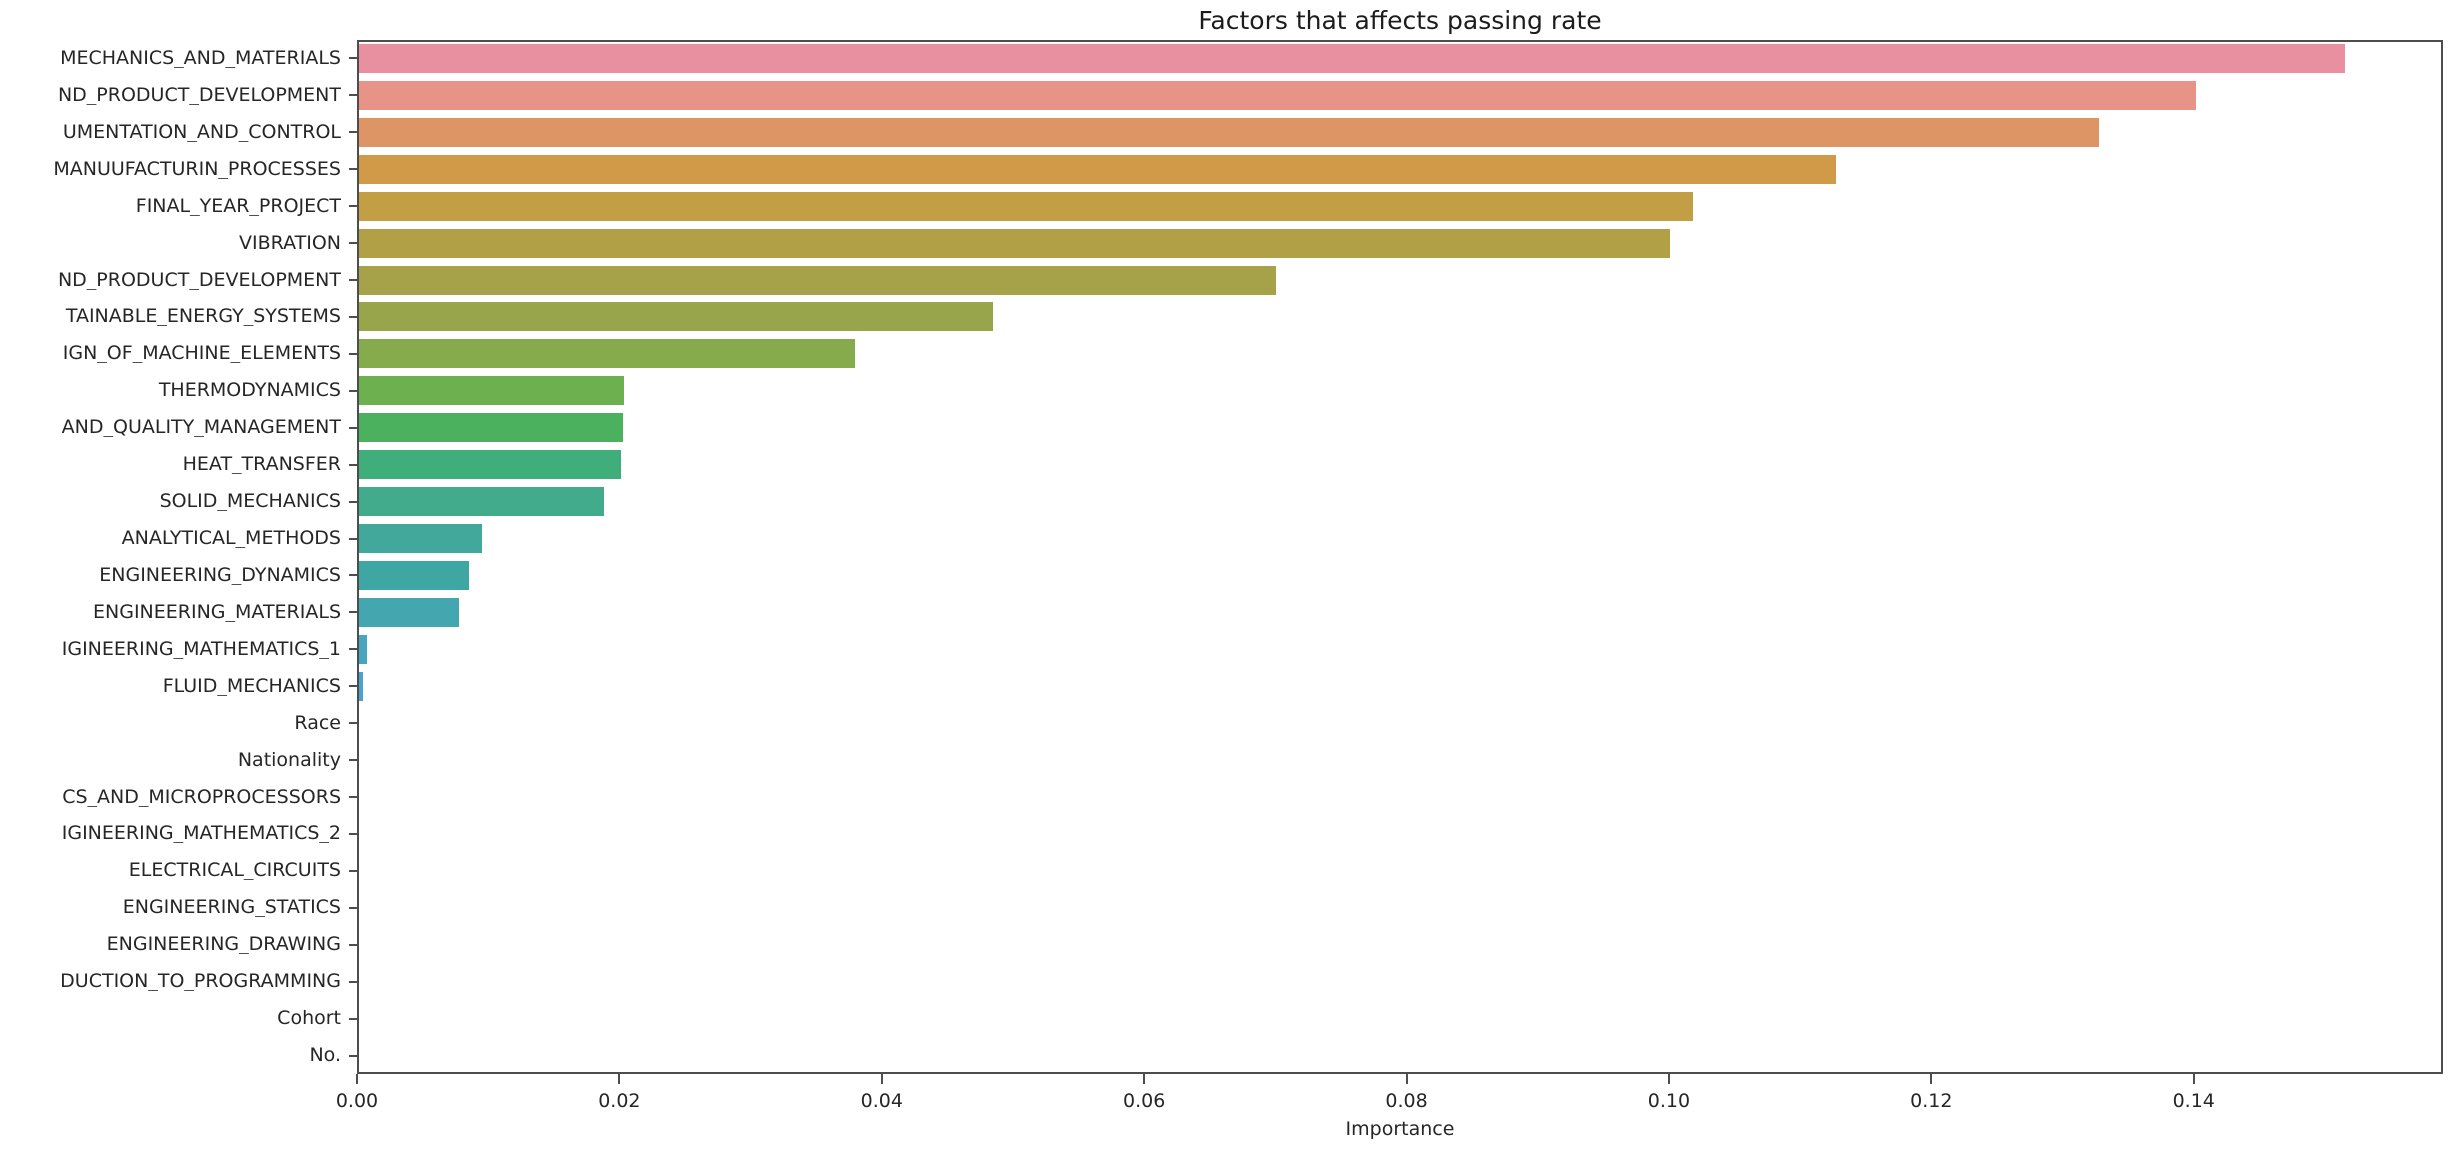 This screenshot has width=2458, height=1154. Describe the element at coordinates (290, 243) in the screenshot. I see `y-tick-label: VIBRATION` at that location.